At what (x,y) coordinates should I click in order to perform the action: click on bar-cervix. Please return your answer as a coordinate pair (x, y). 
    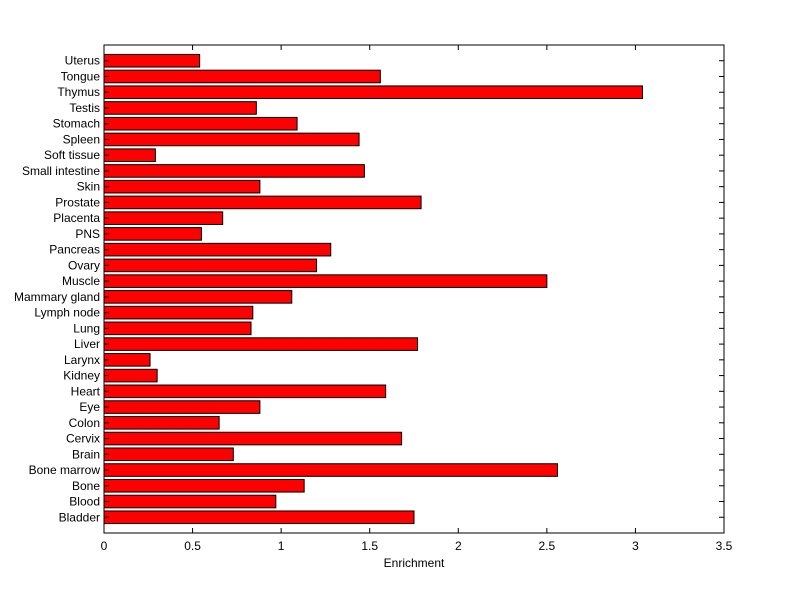
    Looking at the image, I should click on (253, 438).